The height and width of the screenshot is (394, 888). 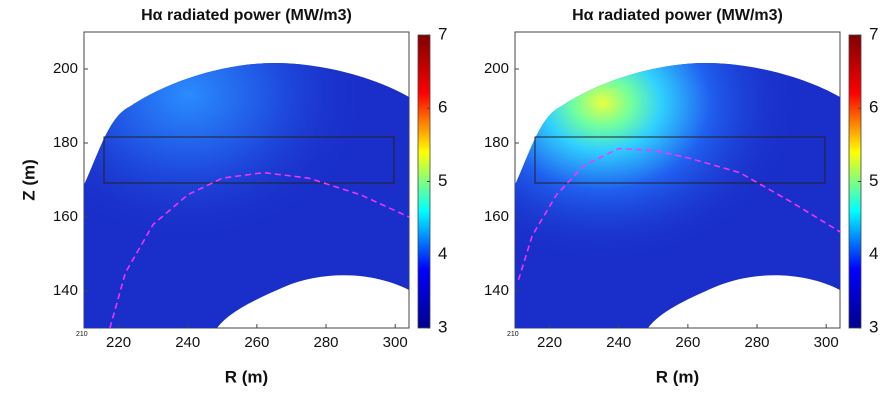 I want to click on y-axis-label: Z (m), so click(x=28, y=180).